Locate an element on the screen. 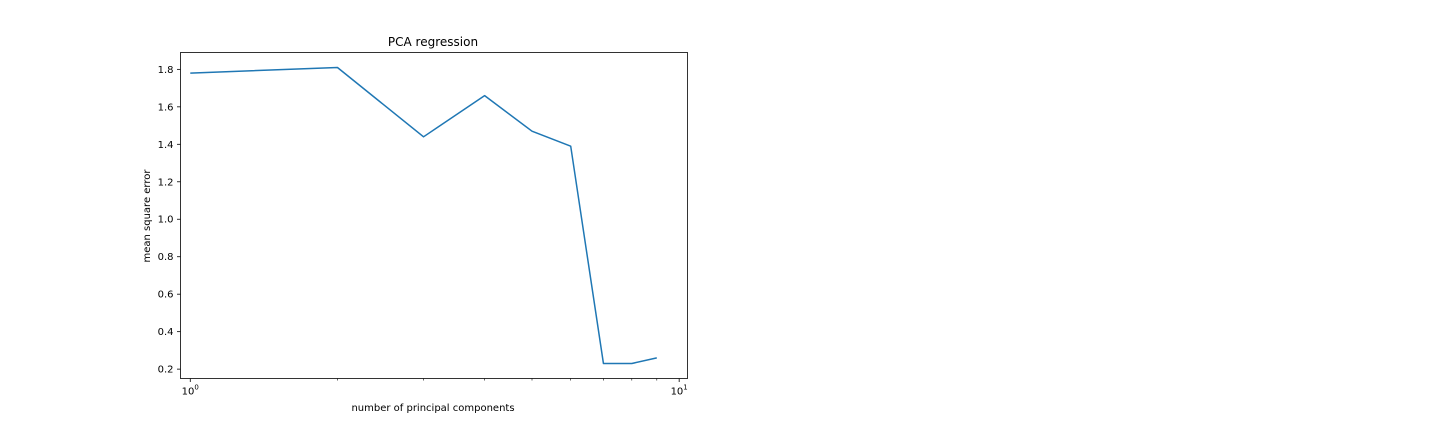 The height and width of the screenshot is (432, 1440). y-axis-ticks: 0.2 0.4 0.6 0.8 1.0 1.2 1.4 1.6 1.8 is located at coordinates (169, 220).